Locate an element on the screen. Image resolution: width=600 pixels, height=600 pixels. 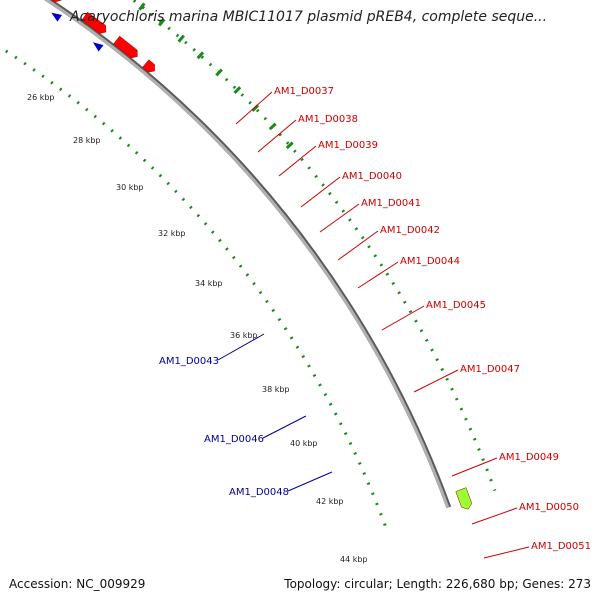
gene-label-am1-d0039: AM1_D0039 is located at coordinates (348, 145).